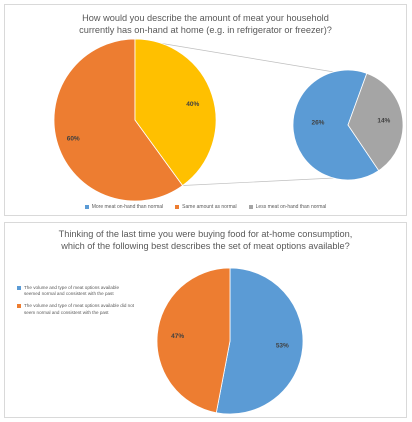  Describe the element at coordinates (193, 340) in the screenshot. I see `pie-slice-not-normal` at that location.